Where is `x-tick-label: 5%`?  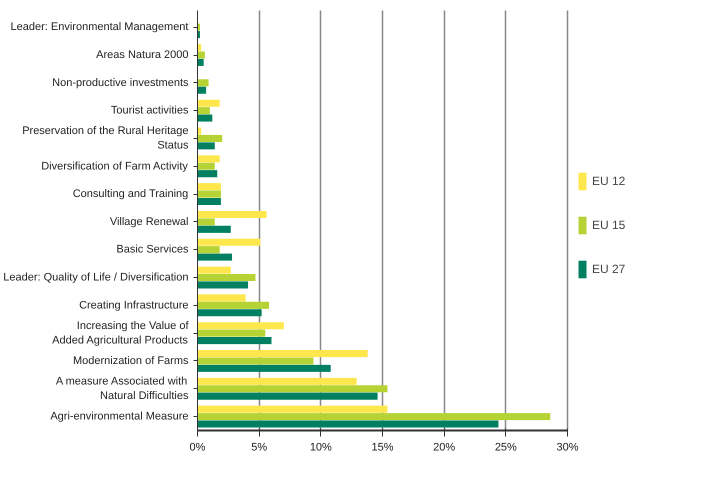 x-tick-label: 5% is located at coordinates (259, 448).